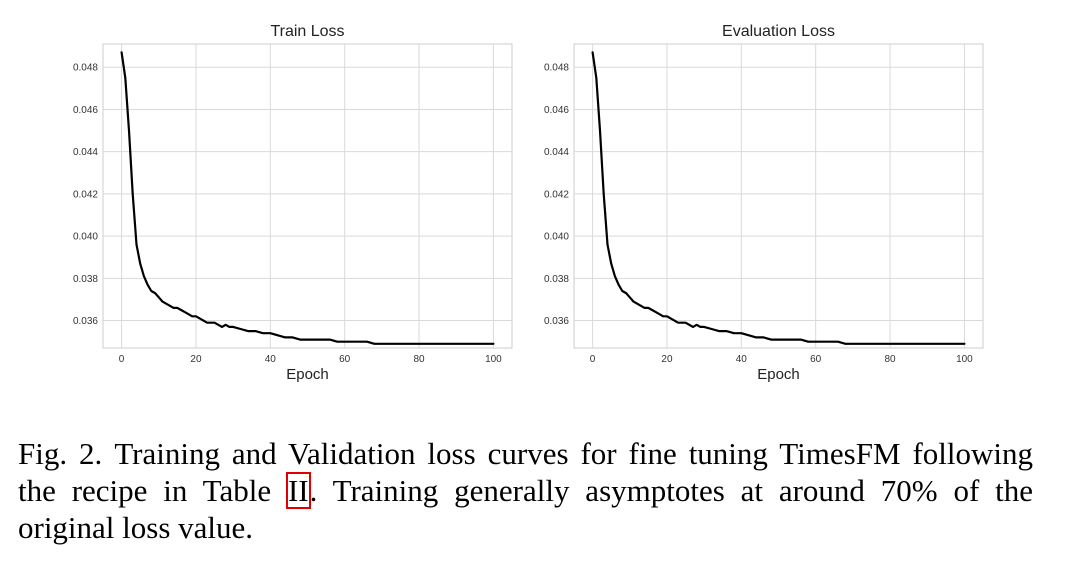 Image resolution: width=1065 pixels, height=574 pixels. What do you see at coordinates (85, 110) in the screenshot?
I see `chart1-y-tick-label: 0.046` at bounding box center [85, 110].